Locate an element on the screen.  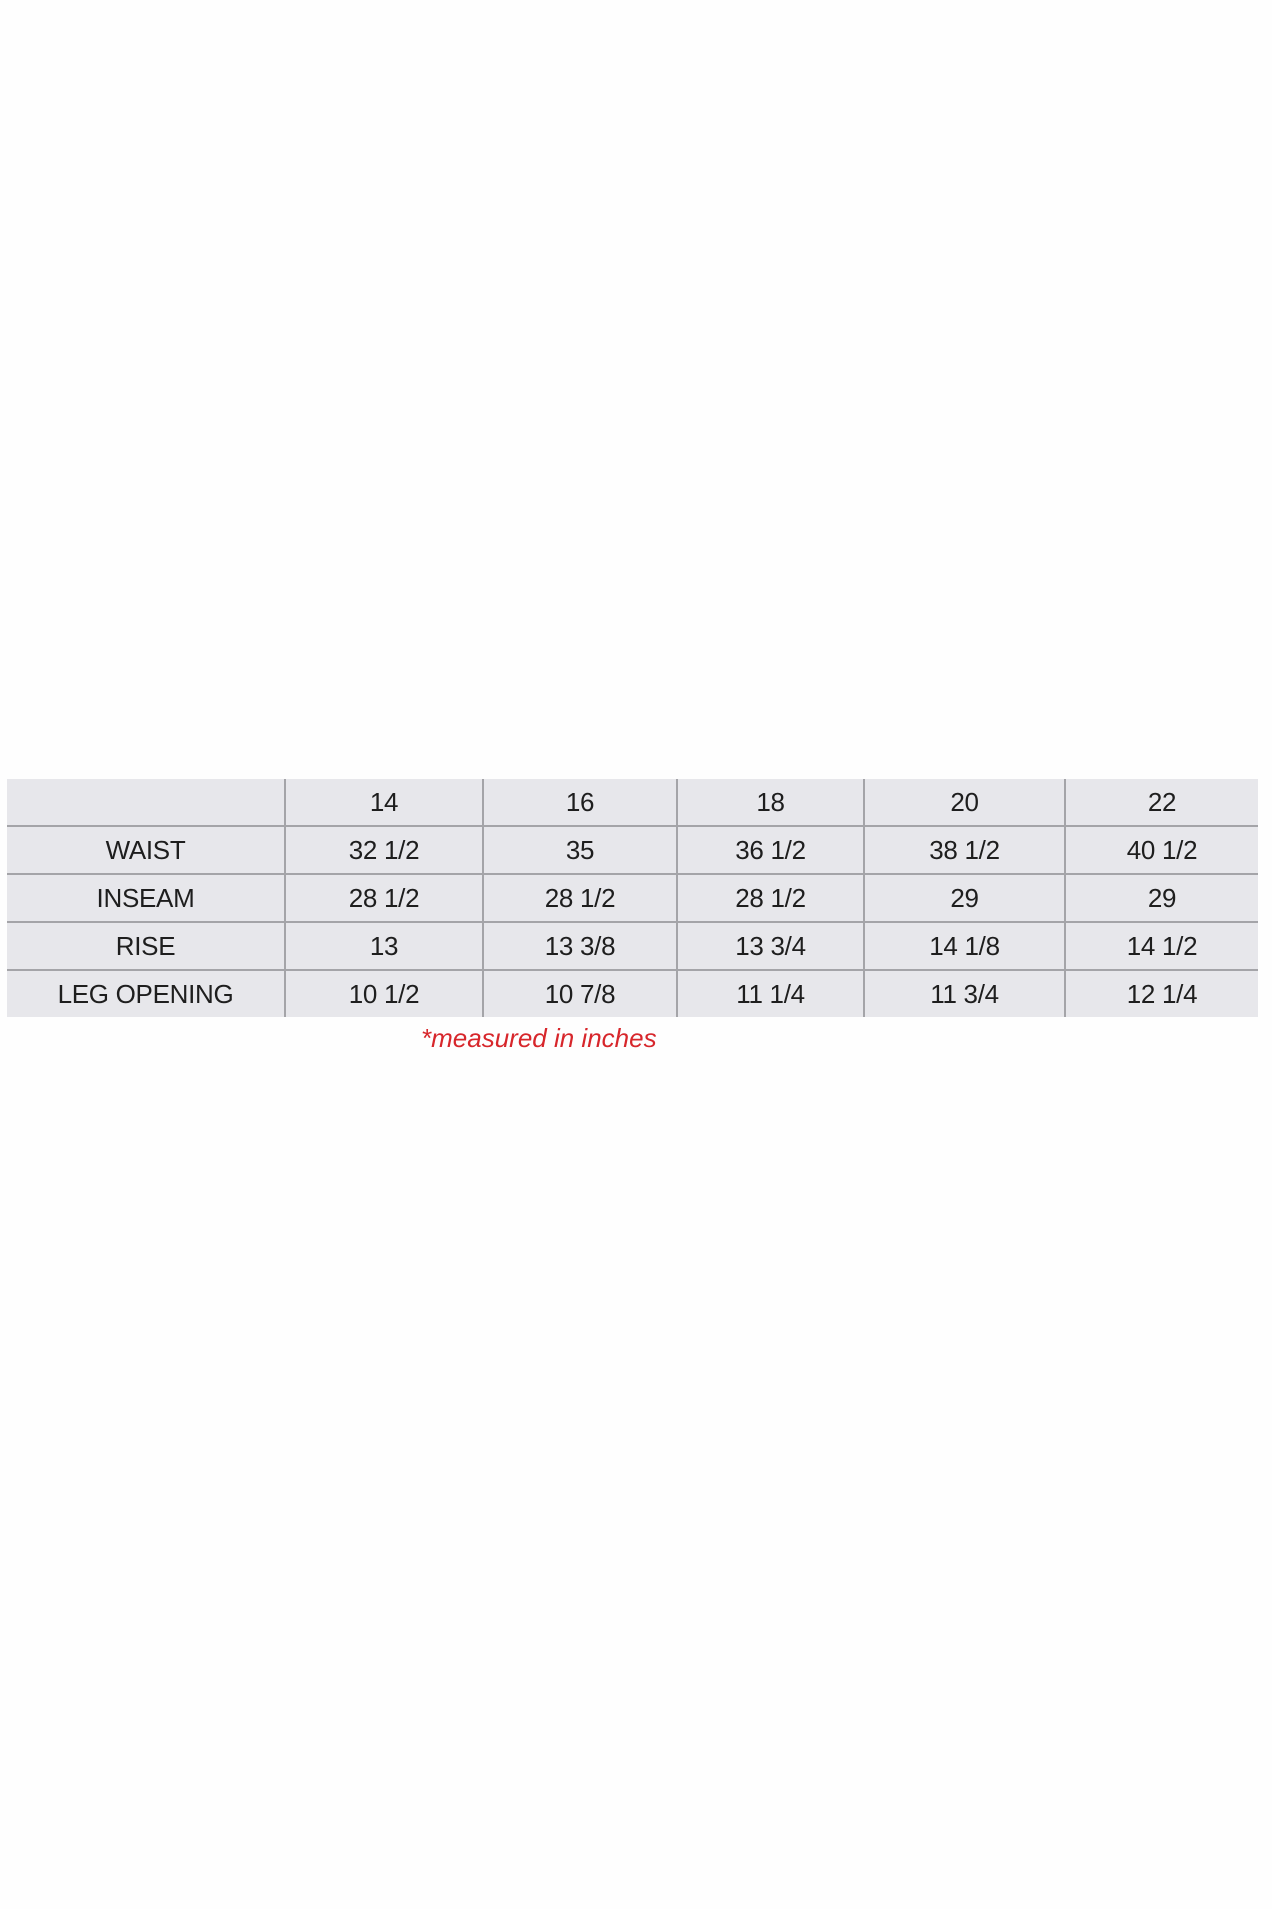
table-cell: 32 1/2 is located at coordinates (384, 850).